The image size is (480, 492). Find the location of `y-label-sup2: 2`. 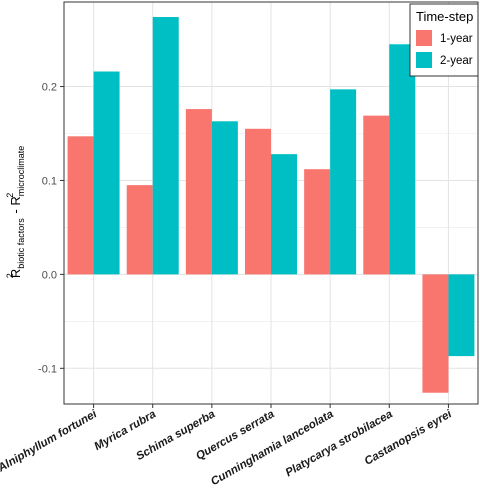

y-label-sup2: 2 is located at coordinates (10, 195).